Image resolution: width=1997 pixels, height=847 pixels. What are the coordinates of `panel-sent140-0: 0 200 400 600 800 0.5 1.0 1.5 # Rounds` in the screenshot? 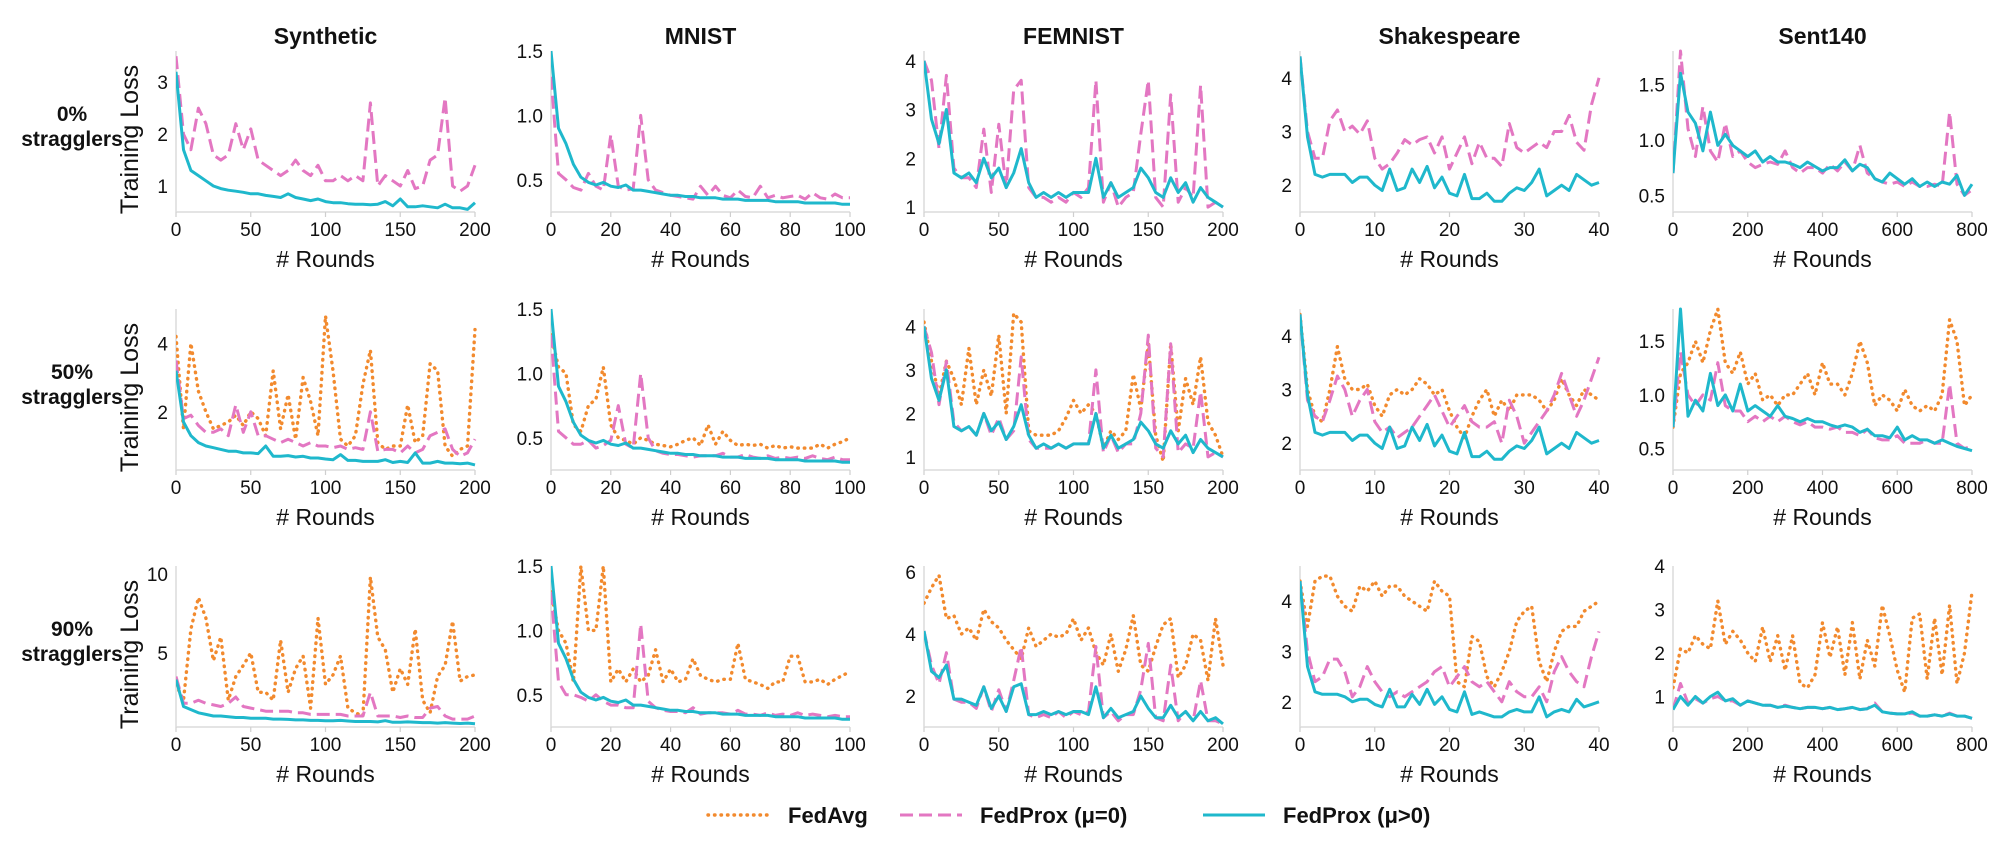 It's located at (1813, 160).